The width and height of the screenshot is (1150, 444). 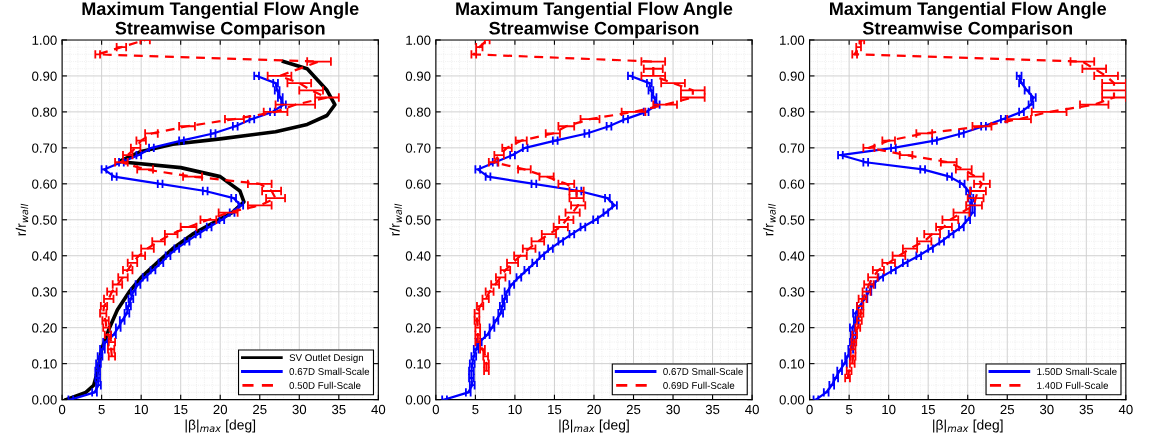 What do you see at coordinates (699, 385) in the screenshot?
I see `legend-label: 0.69D Full-Scale` at bounding box center [699, 385].